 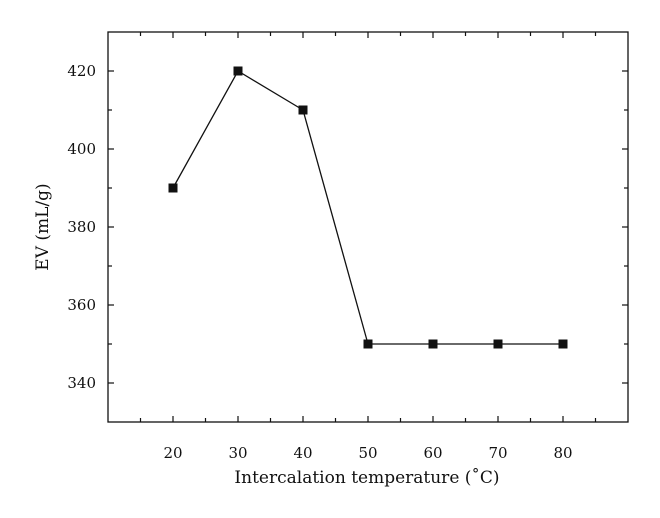 I want to click on x-tick-label: 40, so click(x=302, y=453).